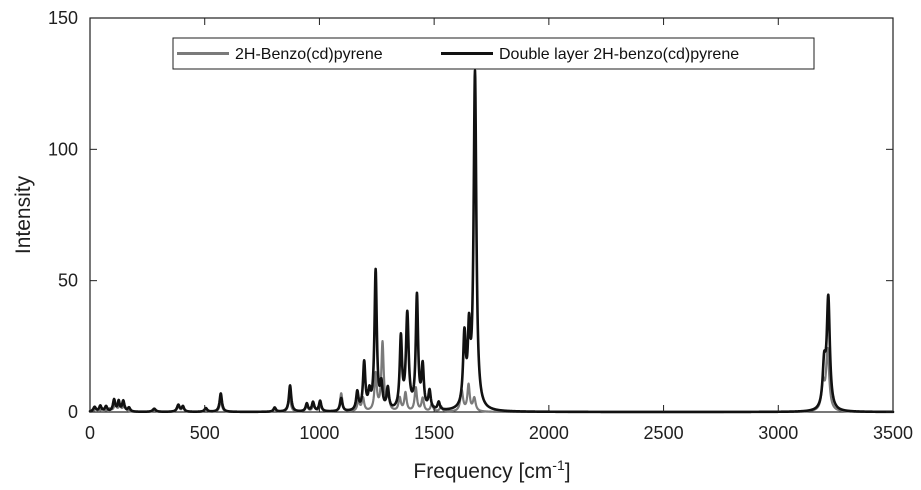  I want to click on x-axis-label-suffix: ], so click(568, 471).